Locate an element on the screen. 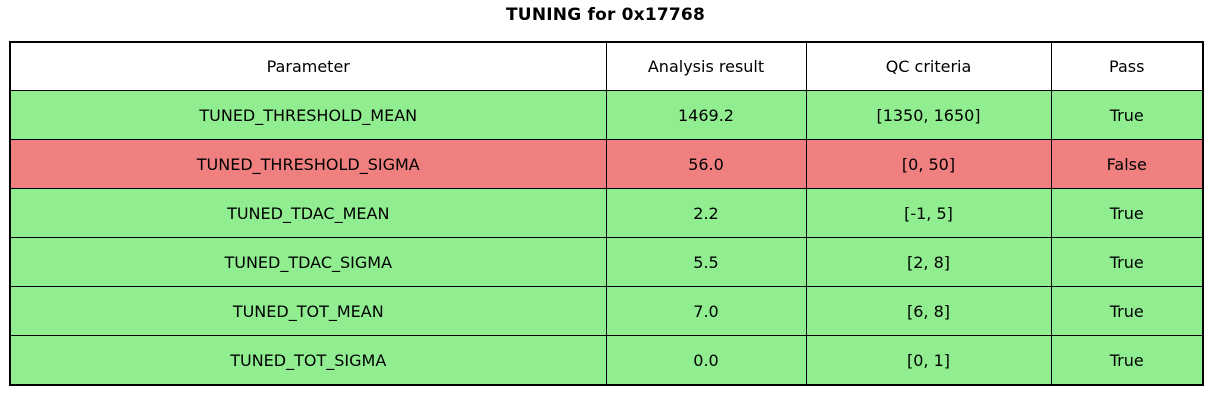  cell-qc-criteria: [-1, 5] is located at coordinates (928, 213).